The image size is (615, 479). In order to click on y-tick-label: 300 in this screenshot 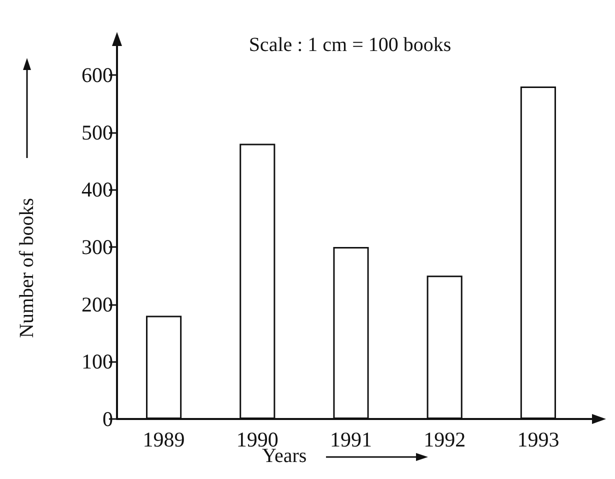, I will do `click(97, 247)`.